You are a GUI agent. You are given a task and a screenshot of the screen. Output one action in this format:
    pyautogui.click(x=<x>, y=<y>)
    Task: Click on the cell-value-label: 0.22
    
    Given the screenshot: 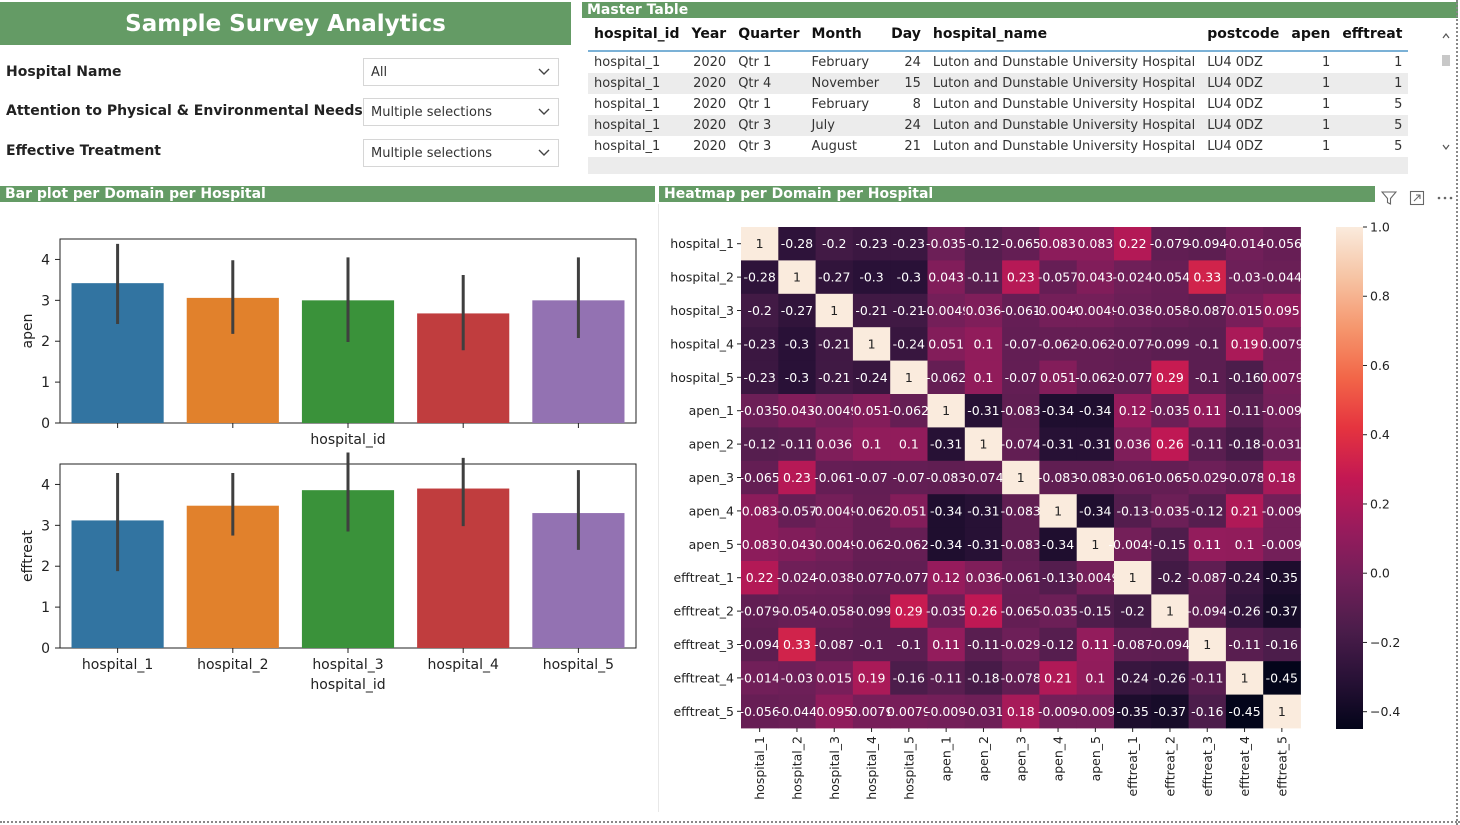 What is the action you would take?
    pyautogui.click(x=760, y=577)
    